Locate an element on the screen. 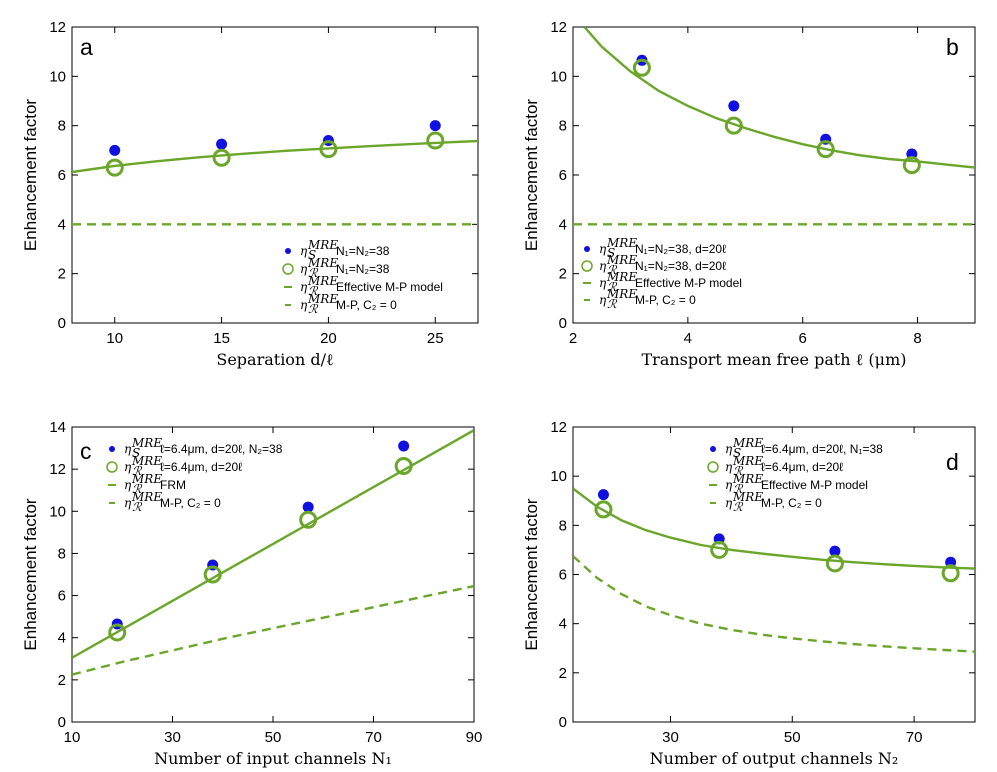 This screenshot has width=997, height=772. mp-dashed-line is located at coordinates (774, 604).